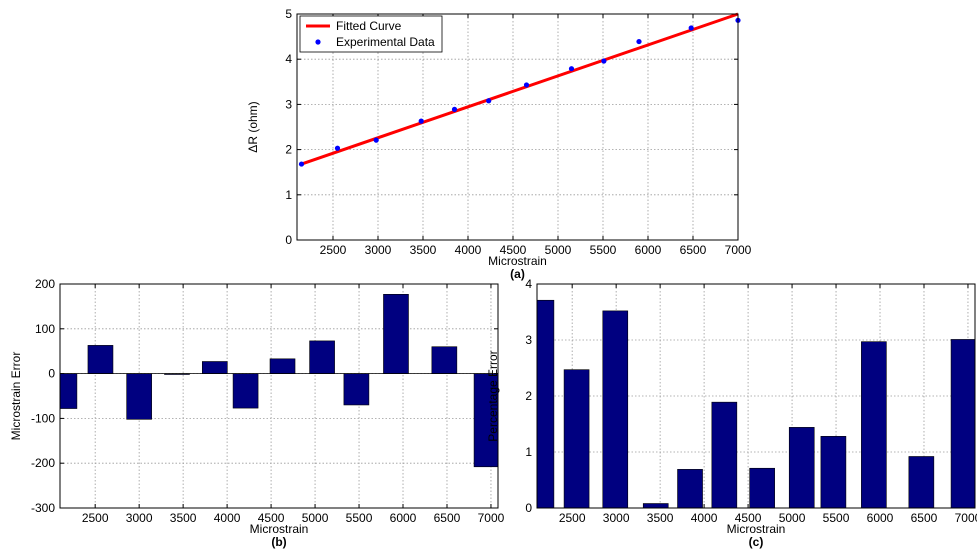 Image resolution: width=977 pixels, height=552 pixels. Describe the element at coordinates (45, 329) in the screenshot. I see `y-tick-label: 100` at that location.